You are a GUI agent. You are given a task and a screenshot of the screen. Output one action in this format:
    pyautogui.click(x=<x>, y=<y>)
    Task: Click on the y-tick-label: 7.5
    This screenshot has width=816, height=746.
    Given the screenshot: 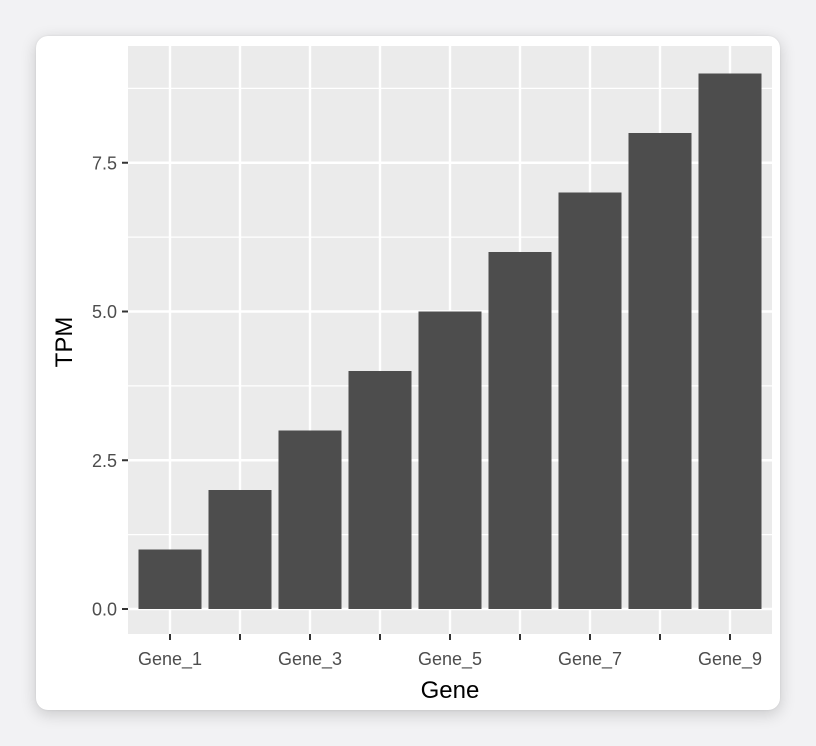 What is the action you would take?
    pyautogui.click(x=104, y=163)
    